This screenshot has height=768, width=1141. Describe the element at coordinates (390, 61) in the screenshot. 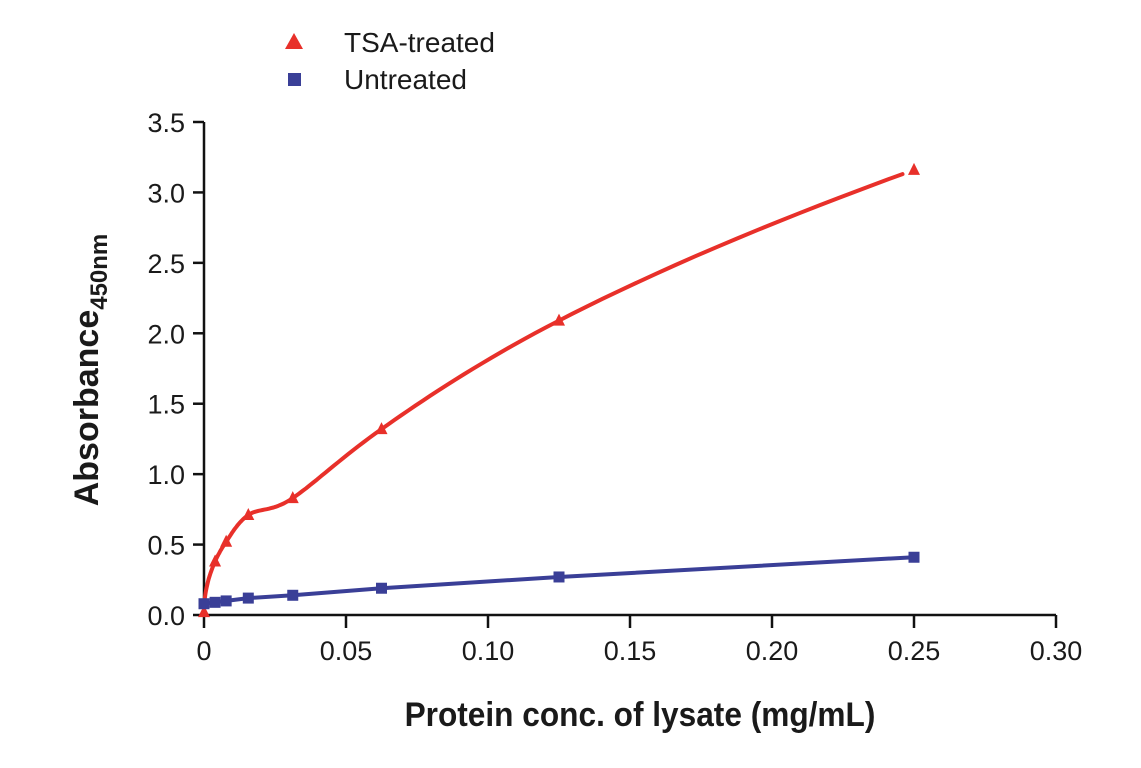

I see `legend: TSA-treated Untreated` at that location.